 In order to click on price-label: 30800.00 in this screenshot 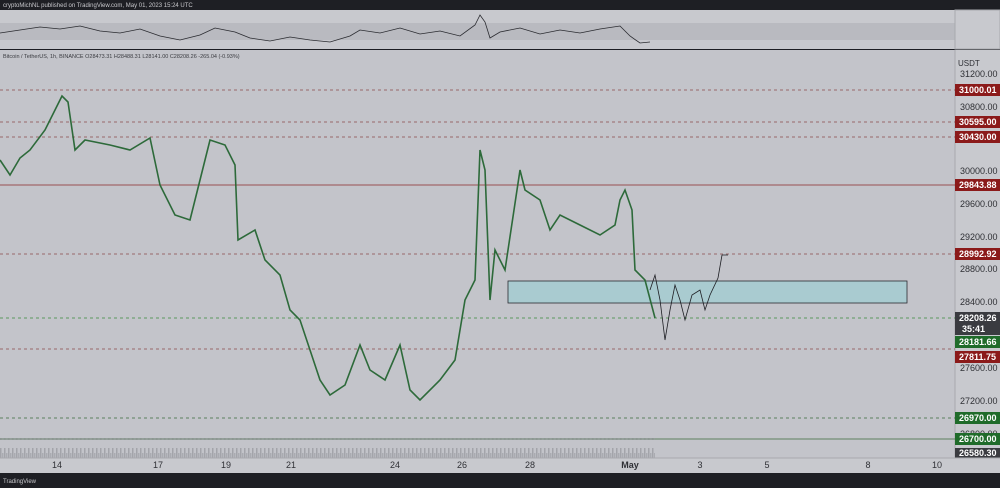, I will do `click(979, 107)`.